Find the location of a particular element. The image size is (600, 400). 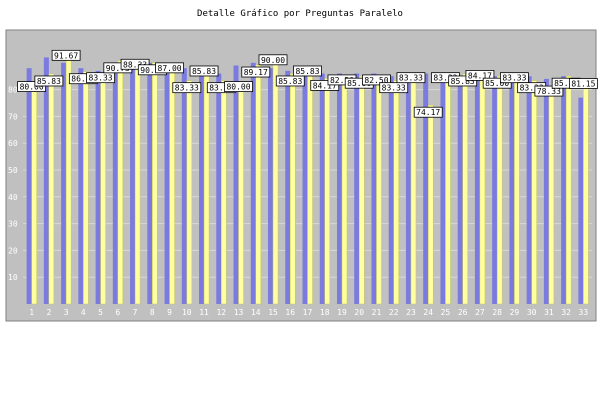

x-tick-6: 6 is located at coordinates (117, 312).